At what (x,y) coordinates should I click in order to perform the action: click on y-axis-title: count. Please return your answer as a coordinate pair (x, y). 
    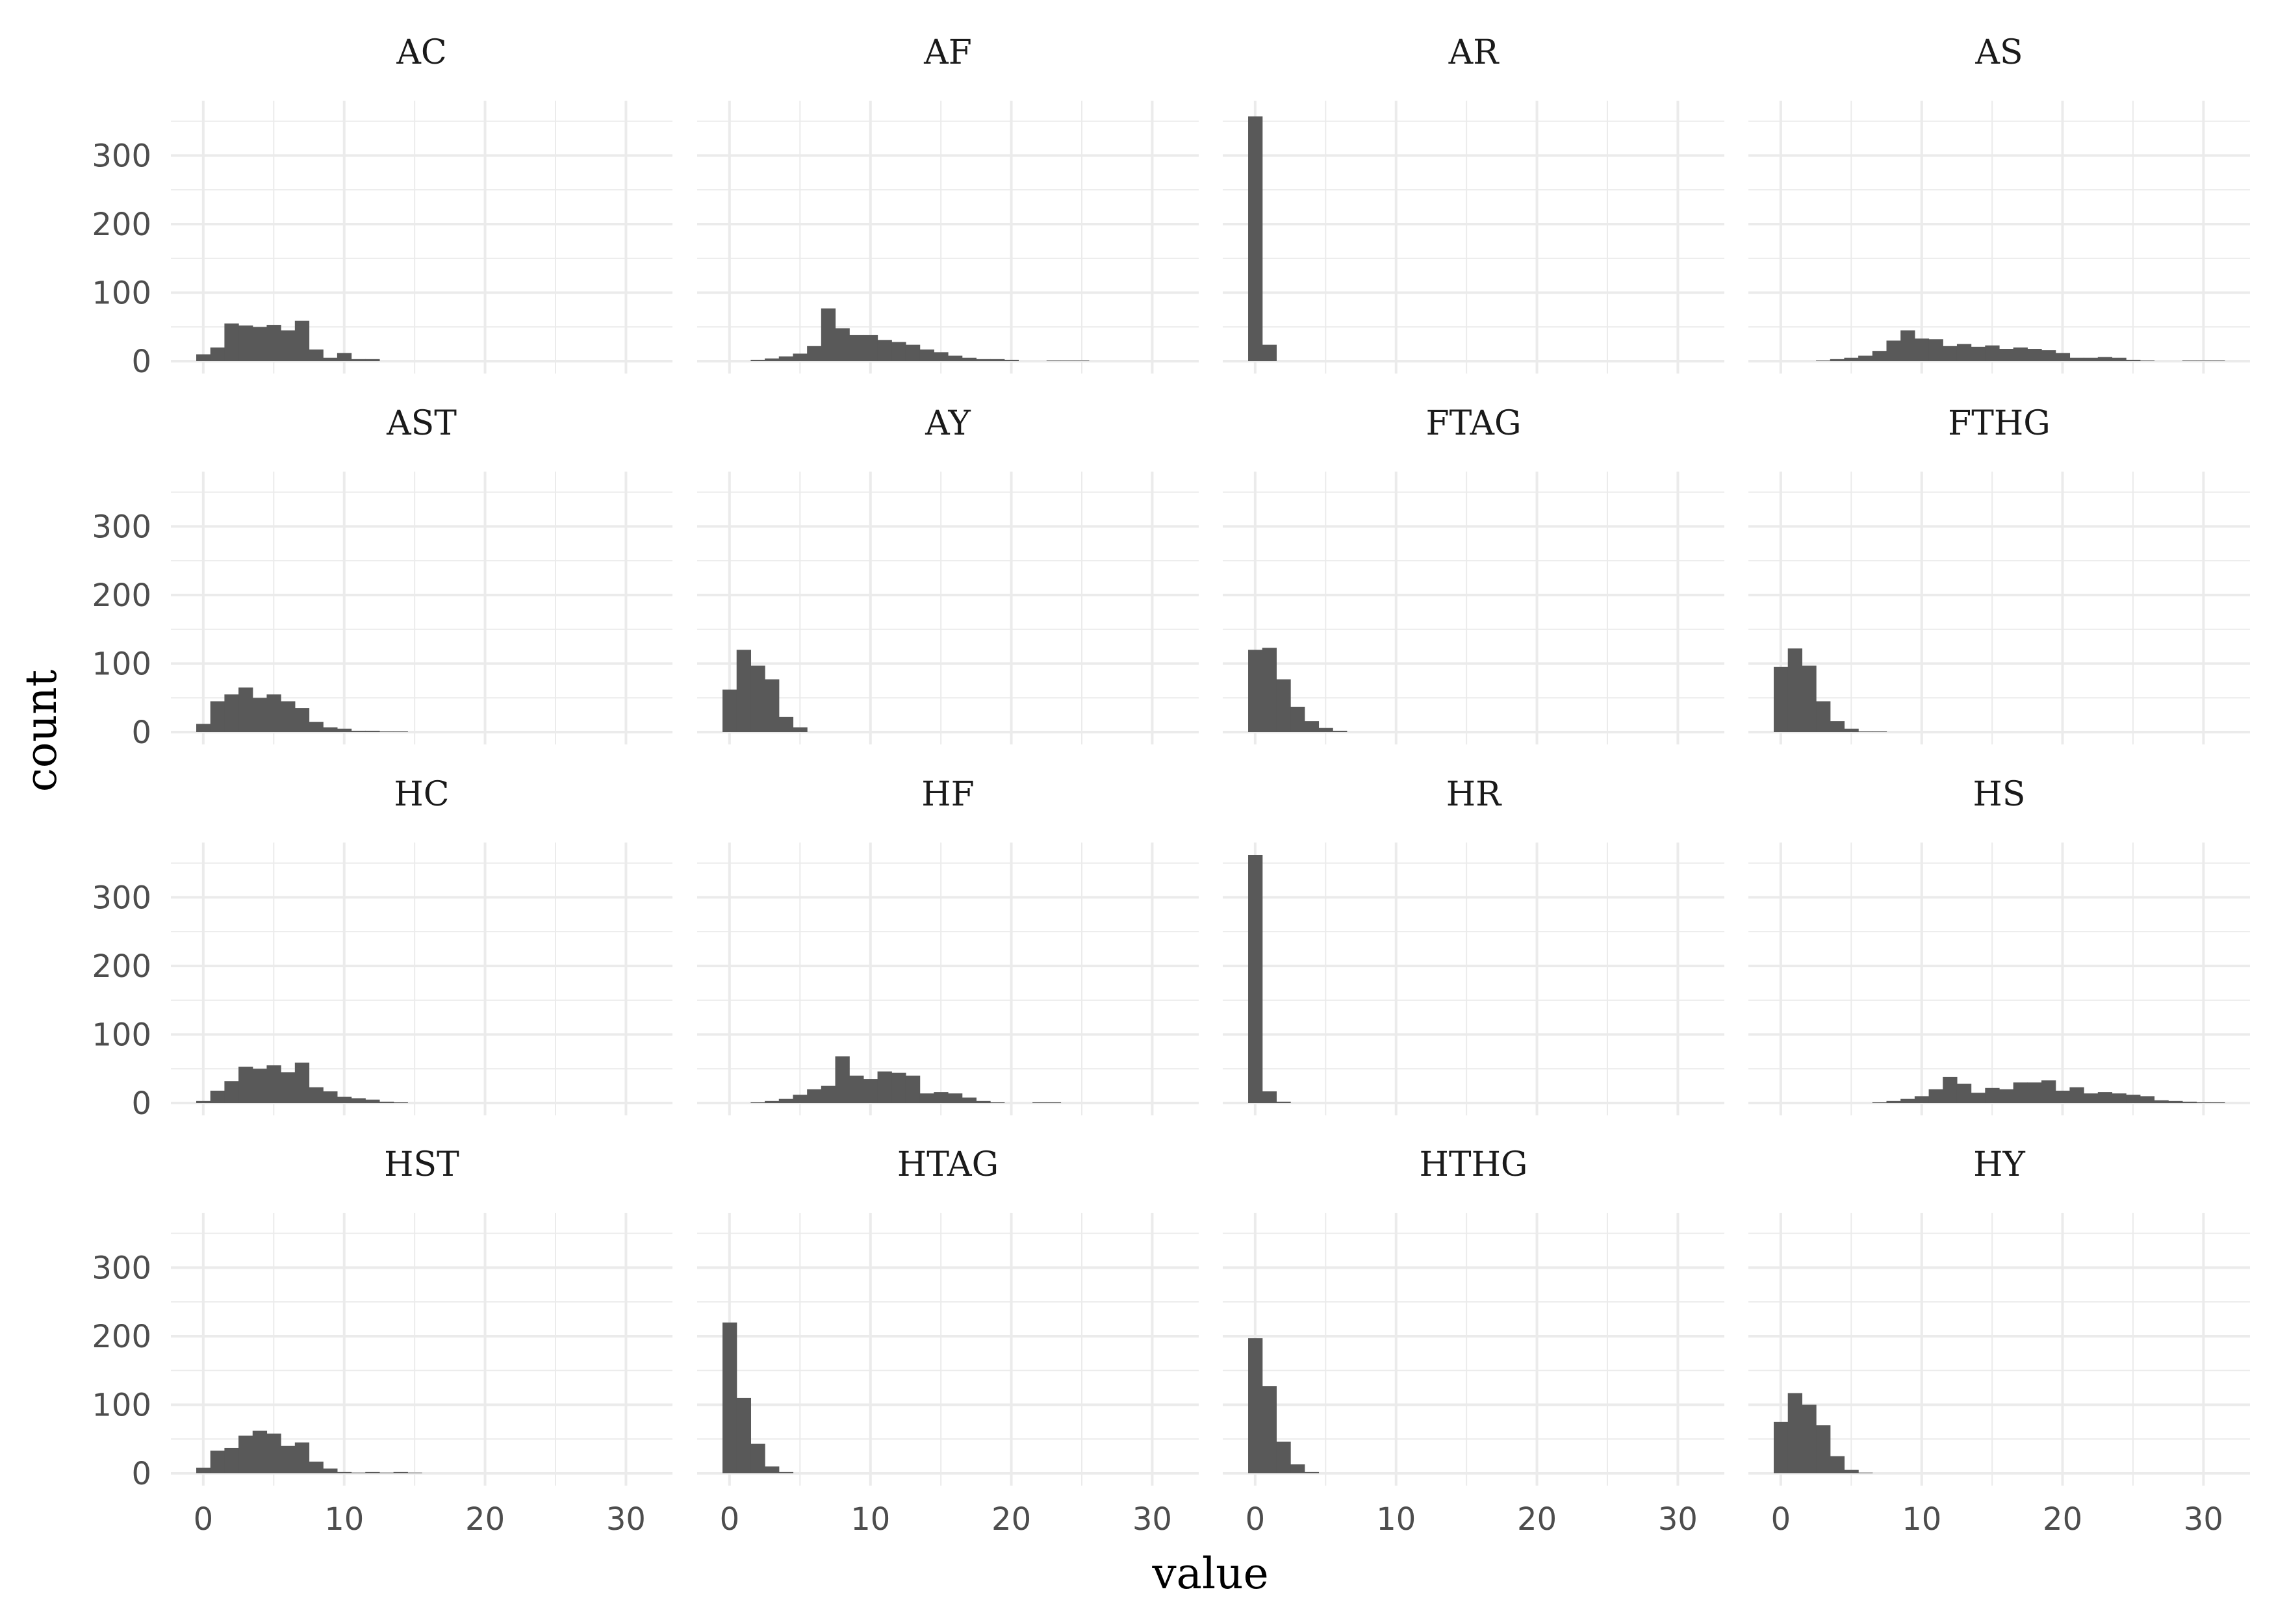
    Looking at the image, I should click on (41, 731).